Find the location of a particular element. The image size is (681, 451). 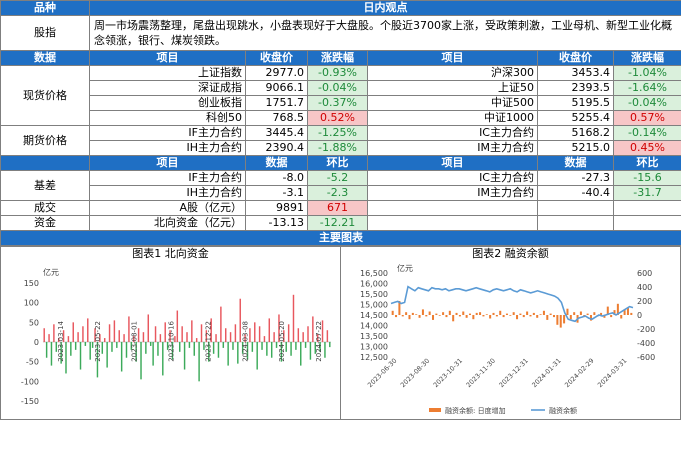

basis-row: 基差 IF主力合约 -8.0 -5.2 IC主力合约 -27.3 -15.6 is located at coordinates (340, 185).